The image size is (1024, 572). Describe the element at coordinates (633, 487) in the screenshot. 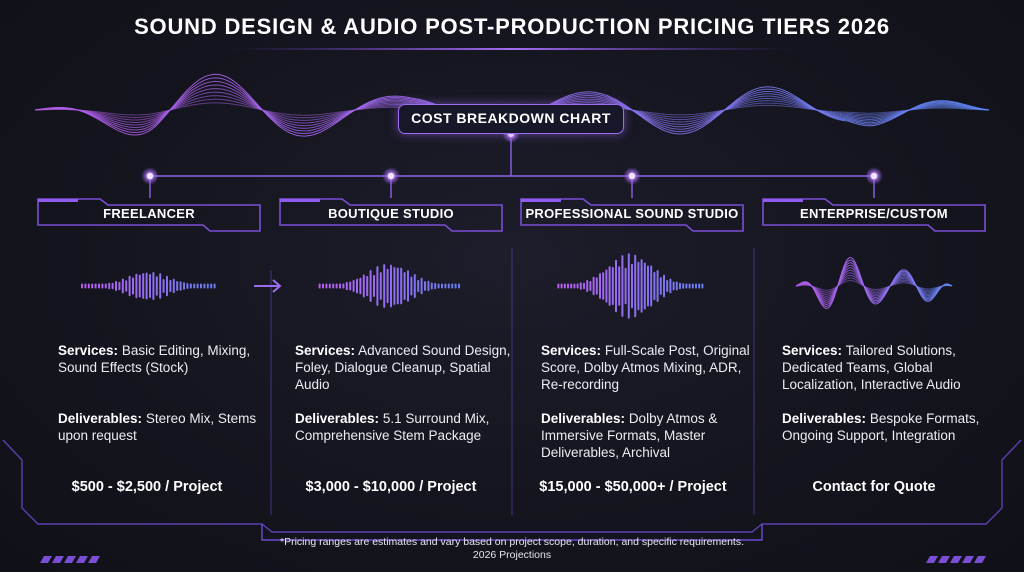

I see `tier-3-price: $15,000 - $50,000+ / Project` at that location.